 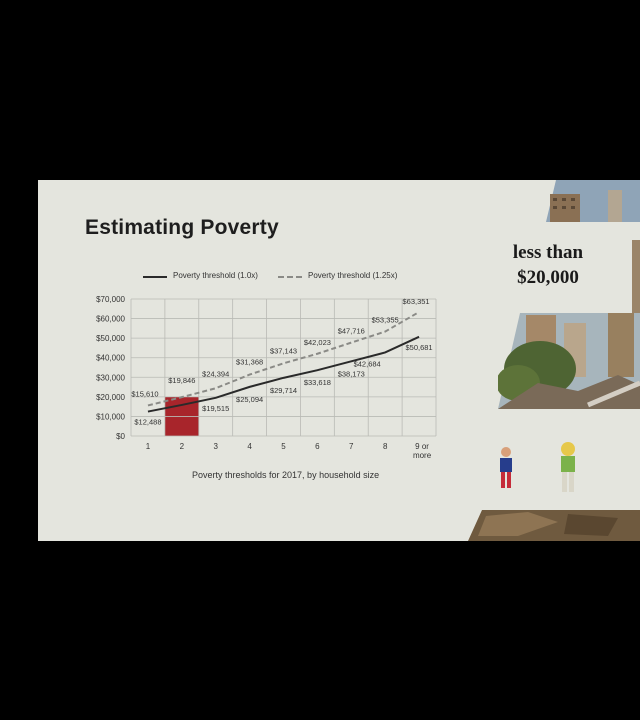 I want to click on x-tick-label: more, so click(x=422, y=455).